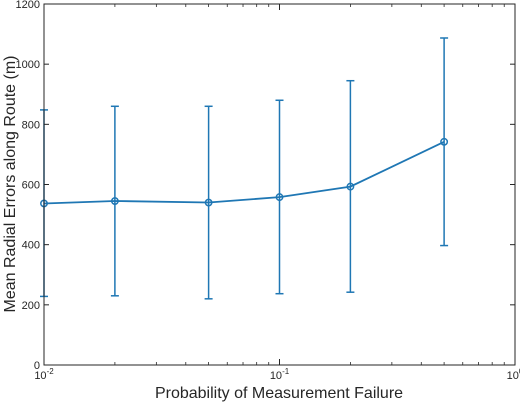 The width and height of the screenshot is (520, 405). I want to click on y-tick-label: 0, so click(37, 366).